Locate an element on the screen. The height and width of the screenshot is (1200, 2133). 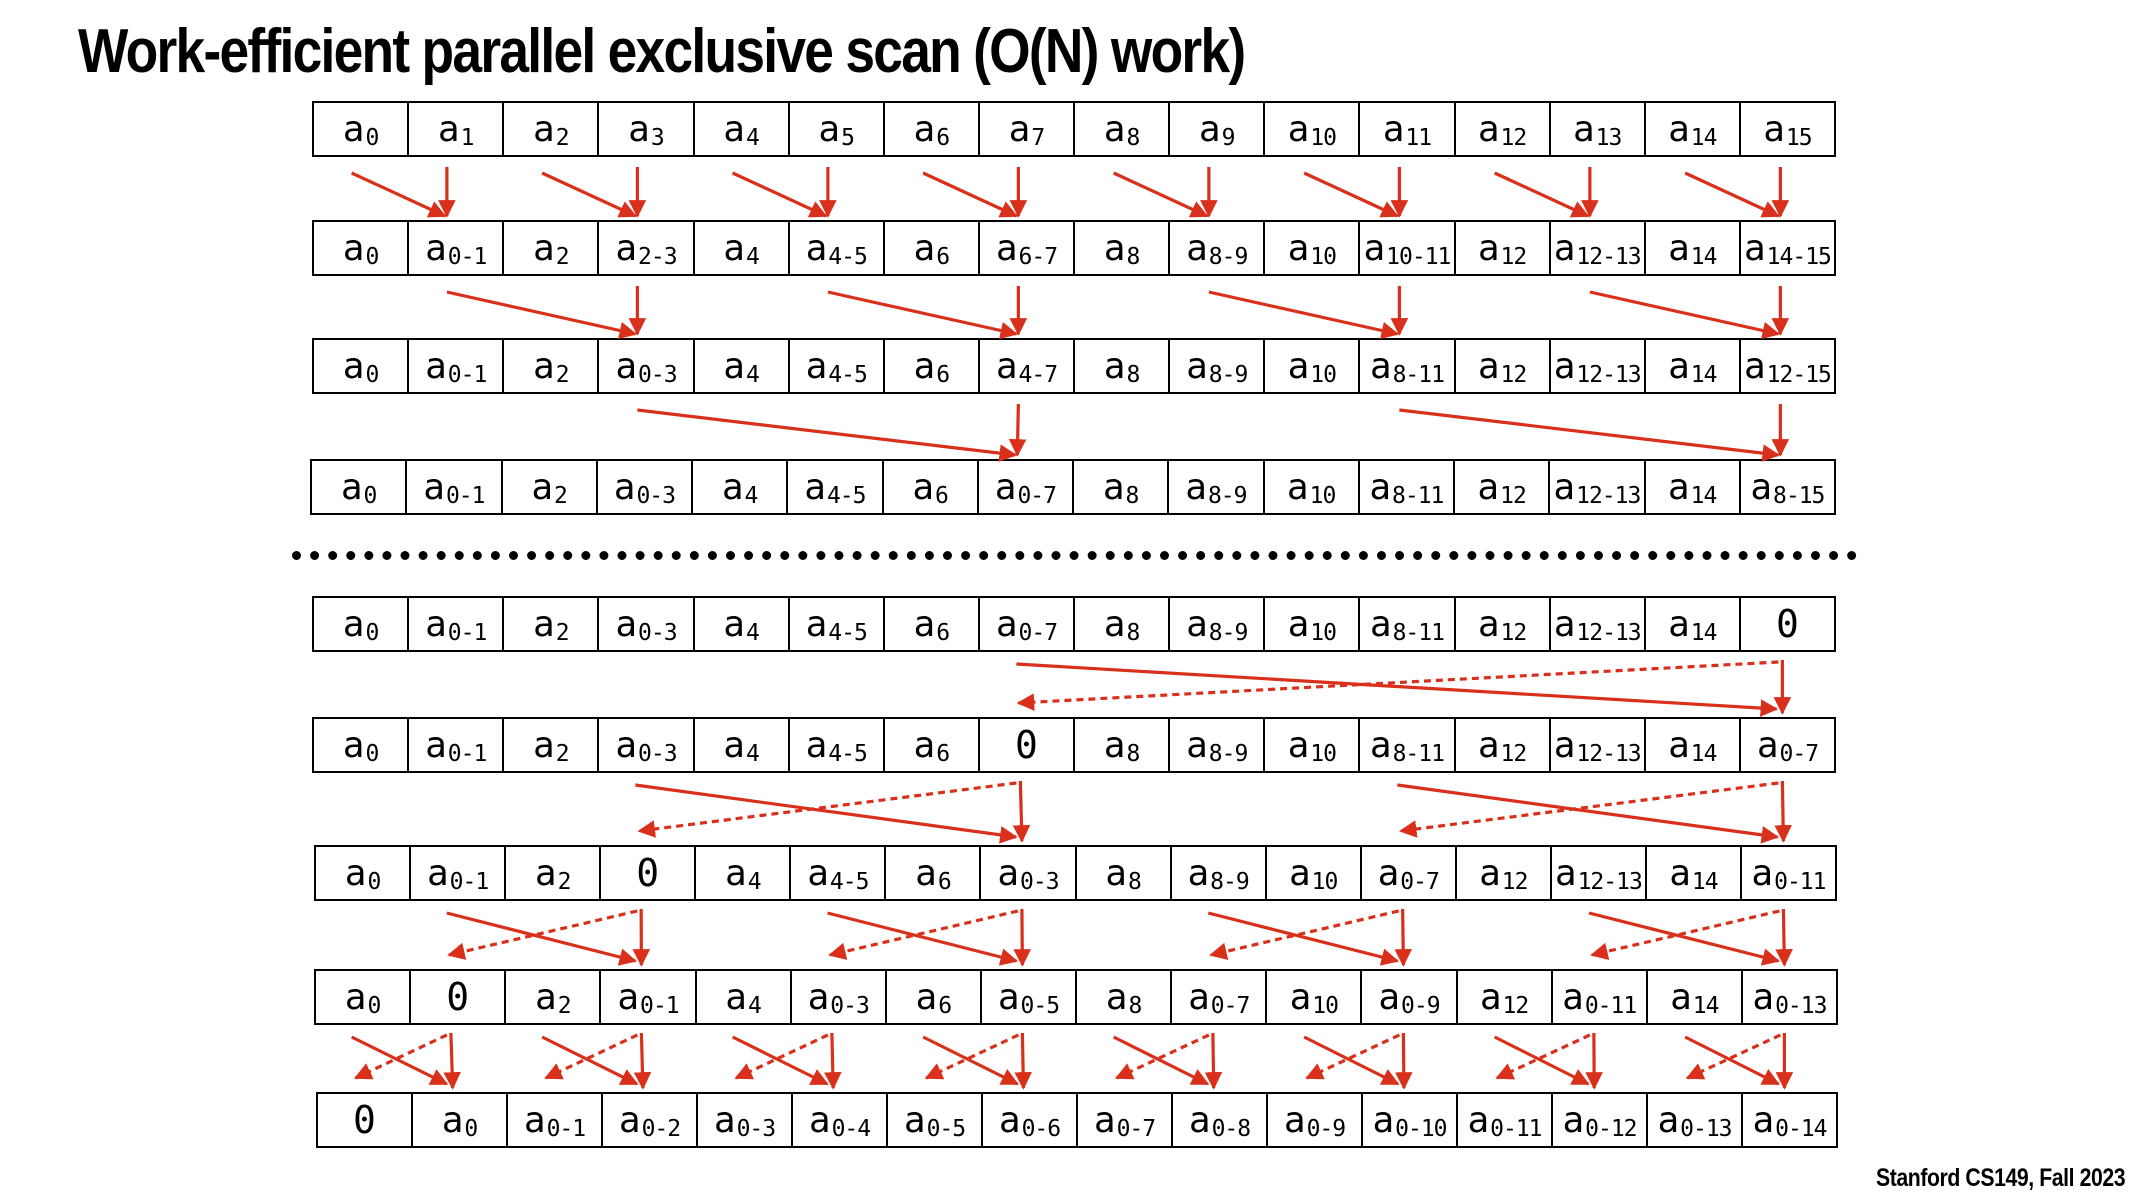
array-cell: a 8-11 is located at coordinates (1405, 366).